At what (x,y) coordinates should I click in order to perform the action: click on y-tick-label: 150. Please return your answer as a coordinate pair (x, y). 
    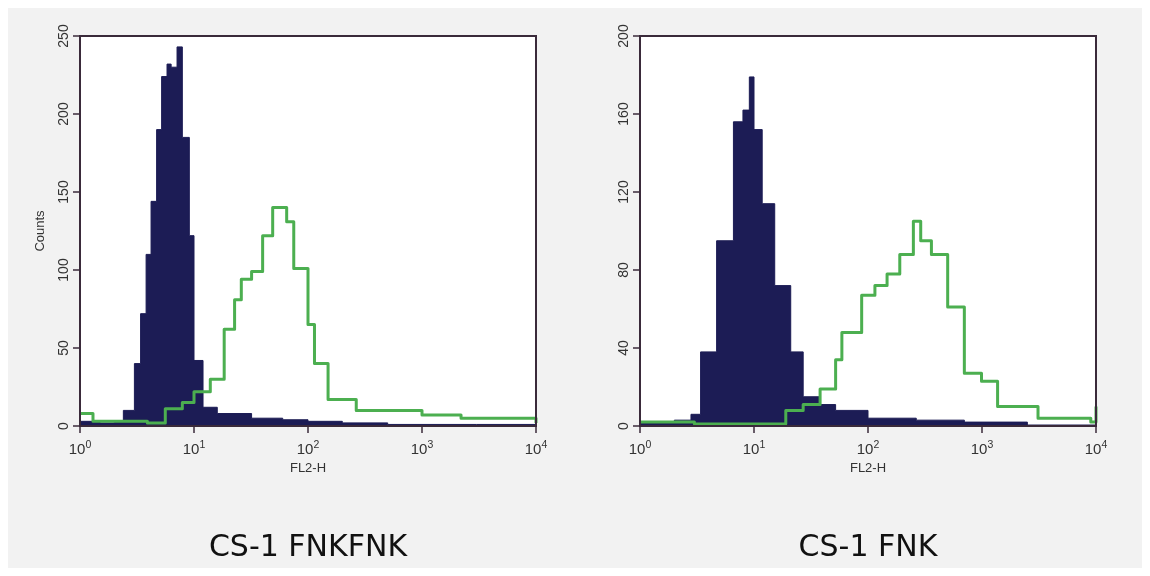
    Looking at the image, I should click on (63, 192).